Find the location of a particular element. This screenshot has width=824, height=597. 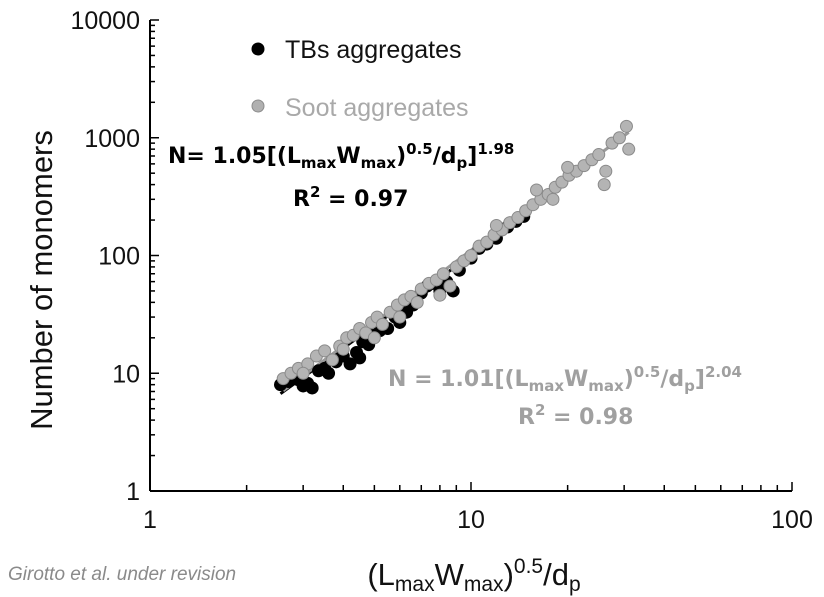

y-tick-label: 1 is located at coordinates (133, 492).